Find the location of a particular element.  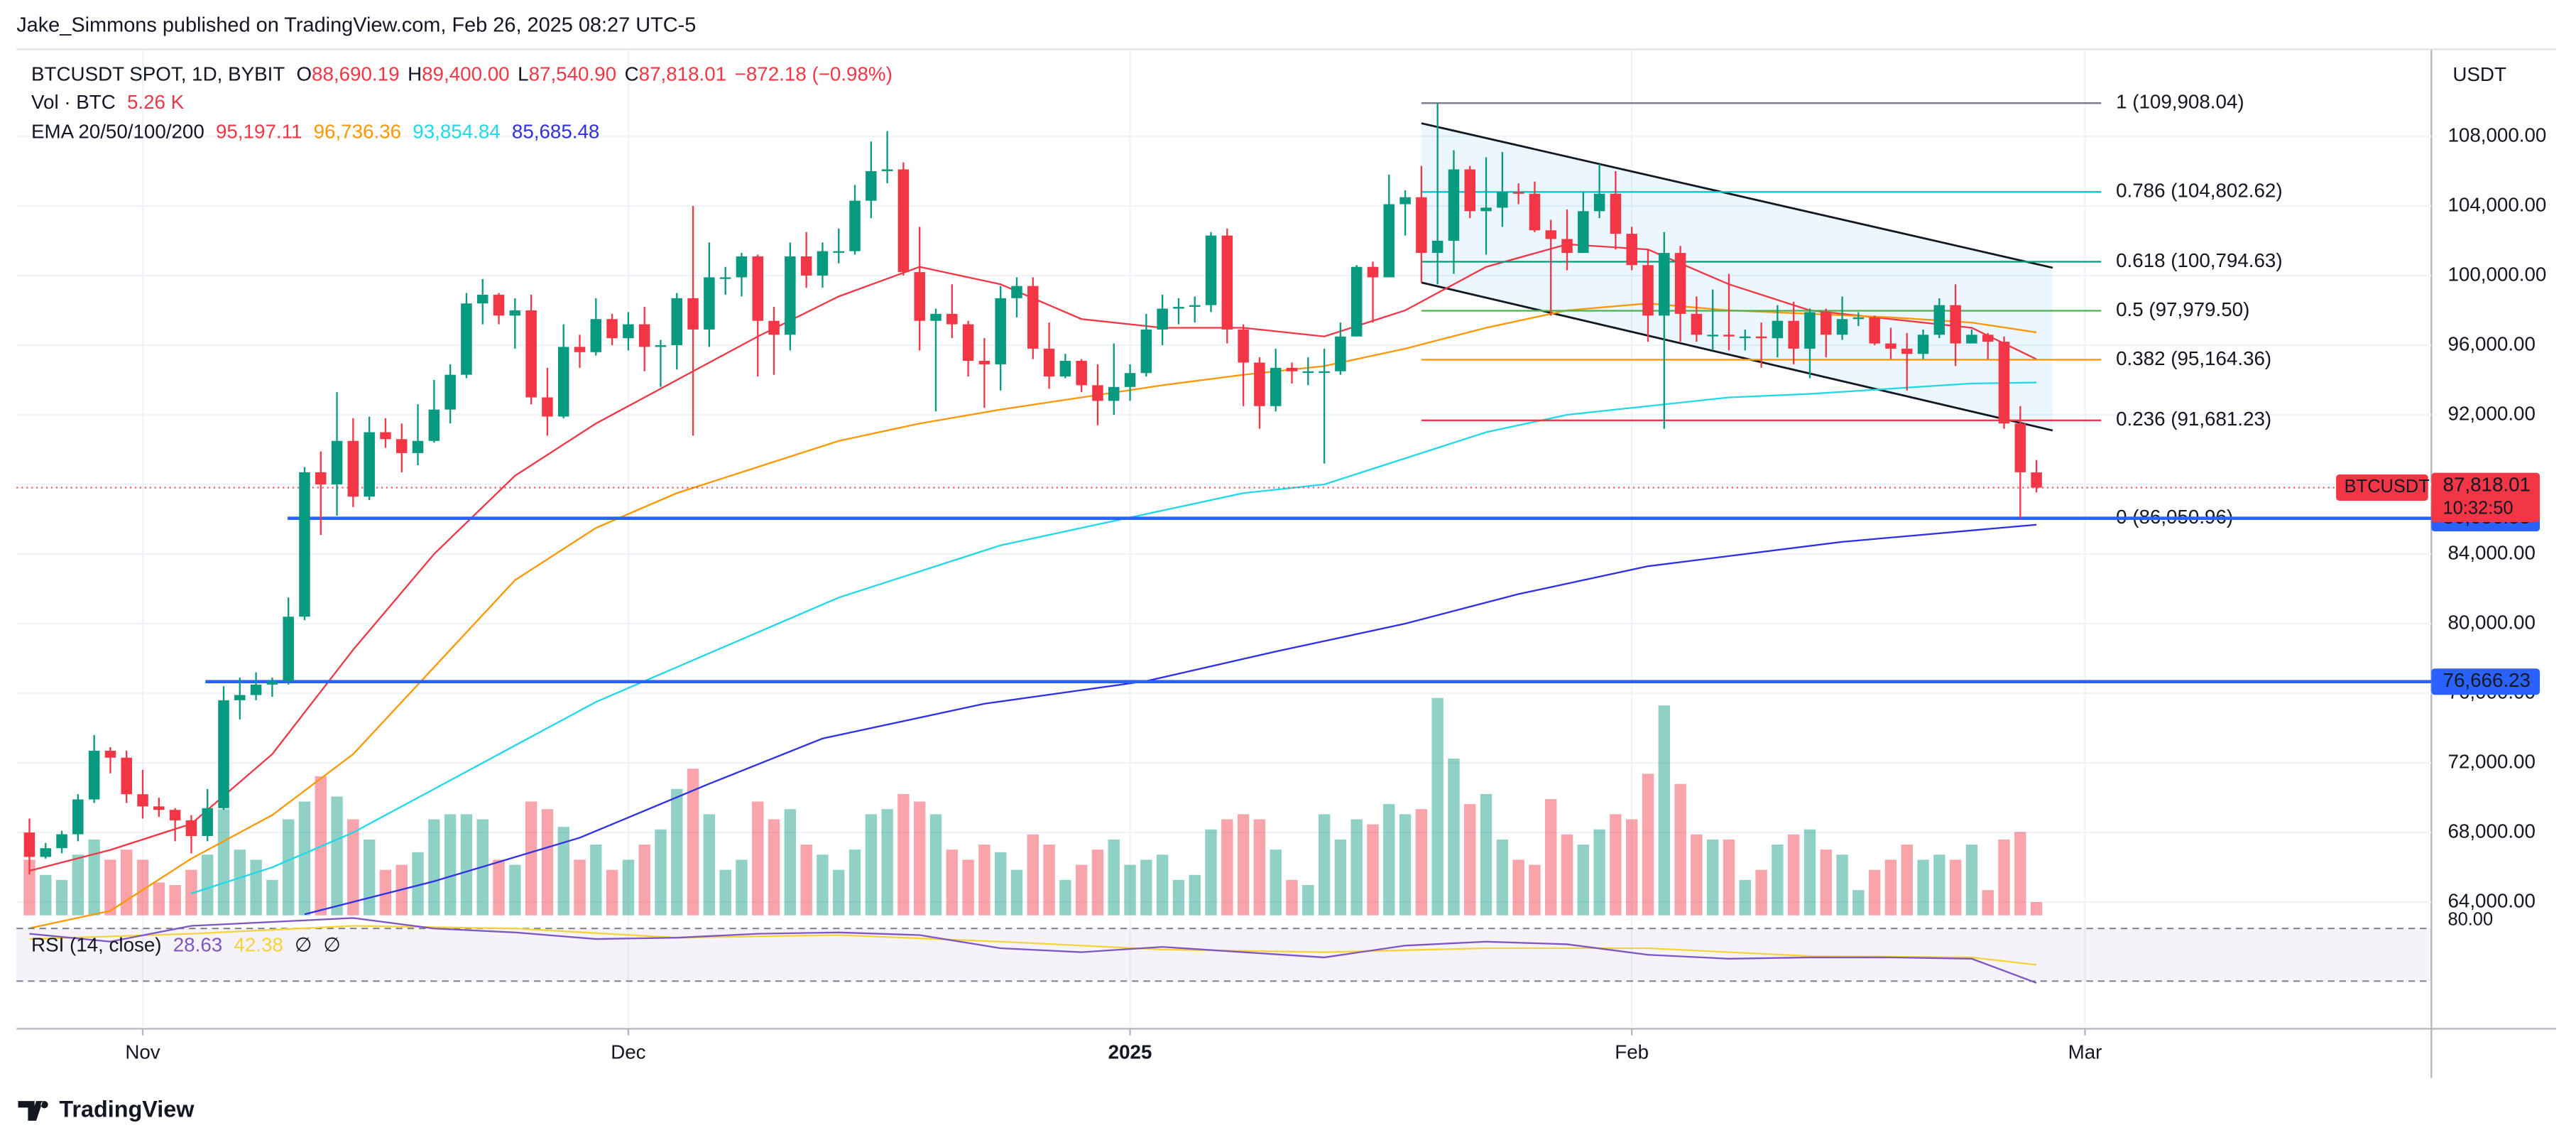

y-tick-label: 64,000.00 is located at coordinates (2491, 900).